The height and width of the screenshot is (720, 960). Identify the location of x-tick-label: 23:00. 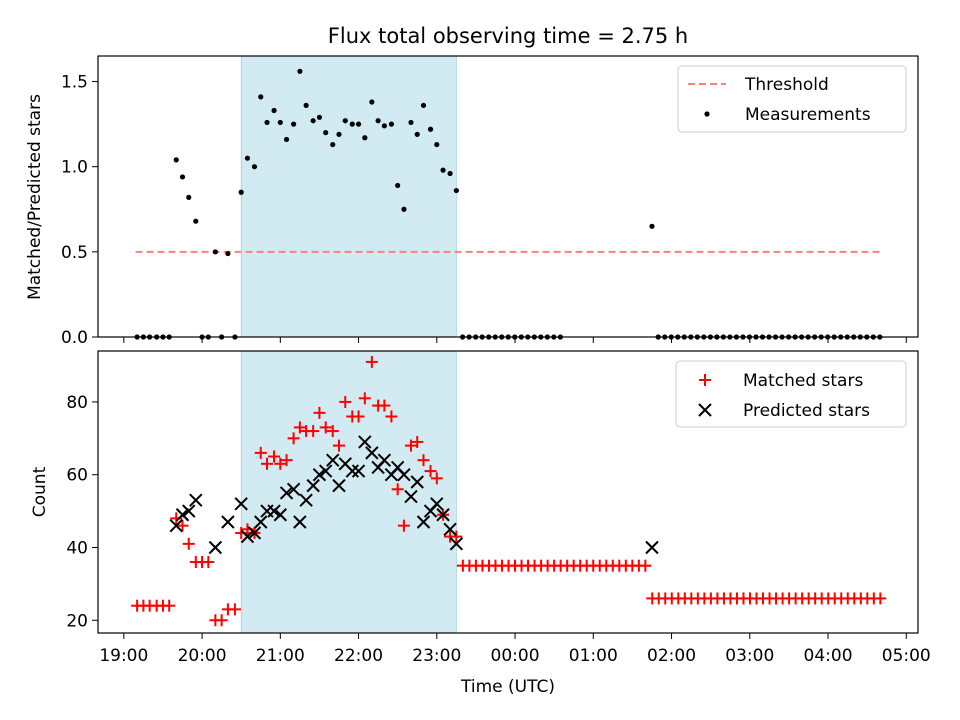
(436, 656).